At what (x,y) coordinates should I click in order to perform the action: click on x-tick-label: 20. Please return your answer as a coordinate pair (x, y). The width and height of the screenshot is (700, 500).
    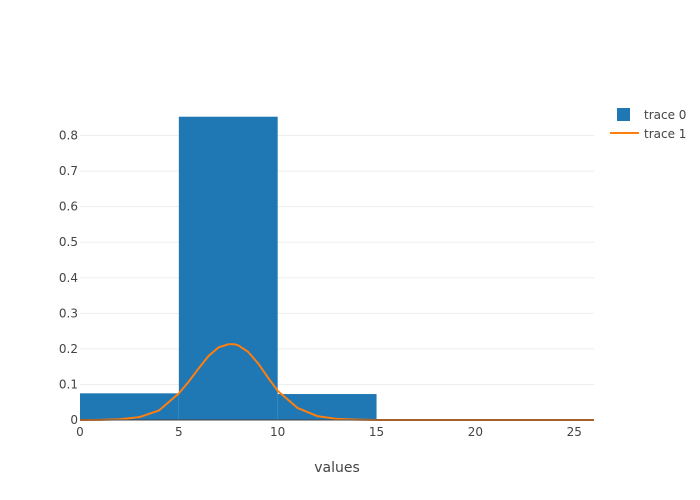
    Looking at the image, I should click on (475, 432).